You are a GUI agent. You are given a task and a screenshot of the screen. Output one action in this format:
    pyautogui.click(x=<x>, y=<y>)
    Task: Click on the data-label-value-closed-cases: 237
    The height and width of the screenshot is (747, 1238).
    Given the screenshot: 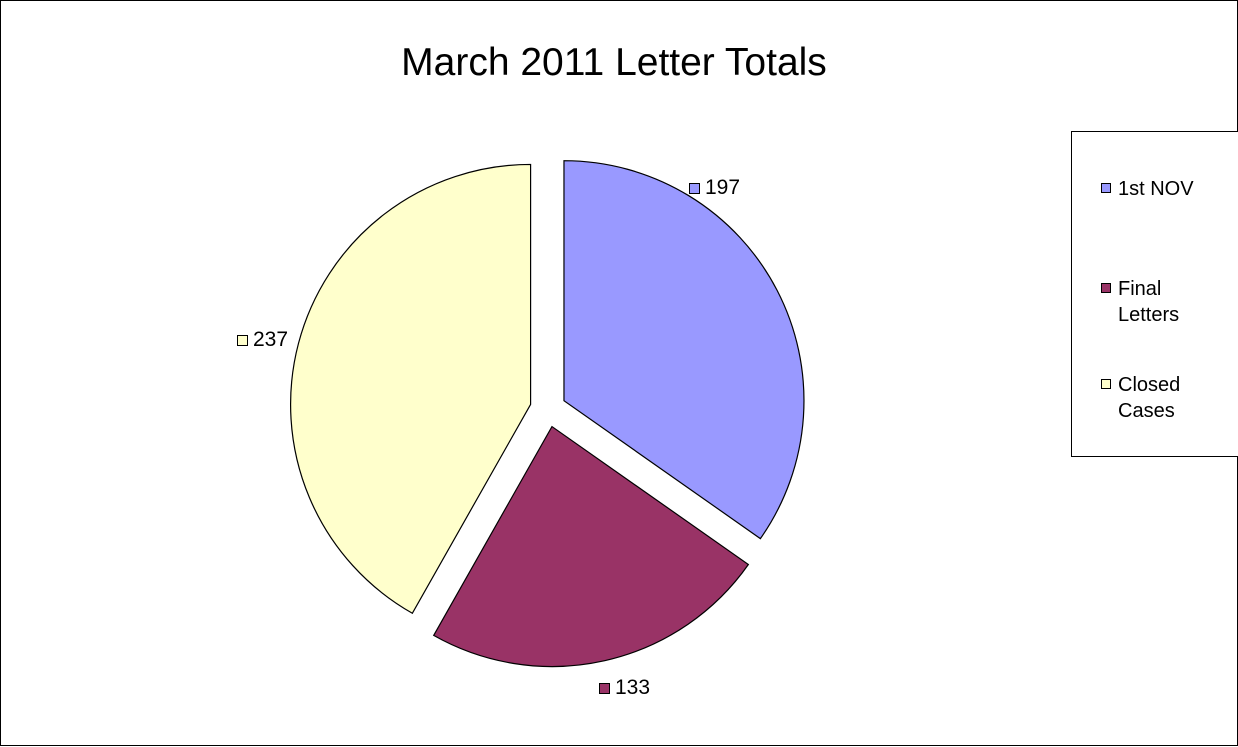 What is the action you would take?
    pyautogui.click(x=271, y=339)
    